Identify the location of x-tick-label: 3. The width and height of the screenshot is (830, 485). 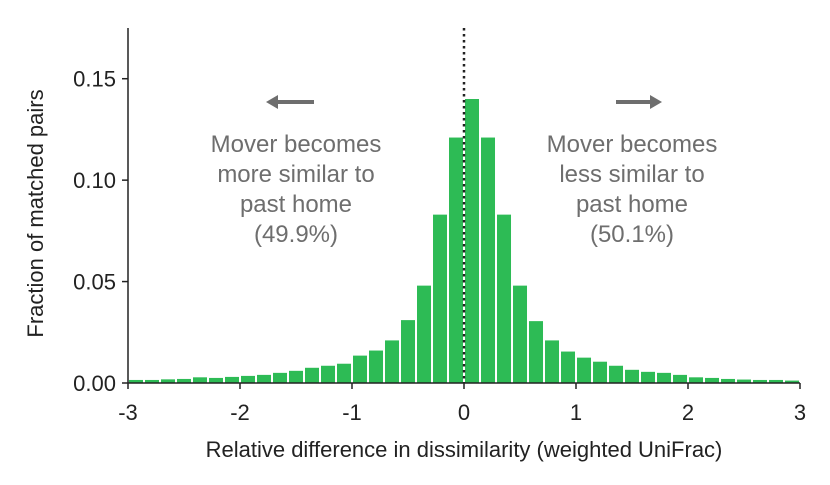
(800, 412).